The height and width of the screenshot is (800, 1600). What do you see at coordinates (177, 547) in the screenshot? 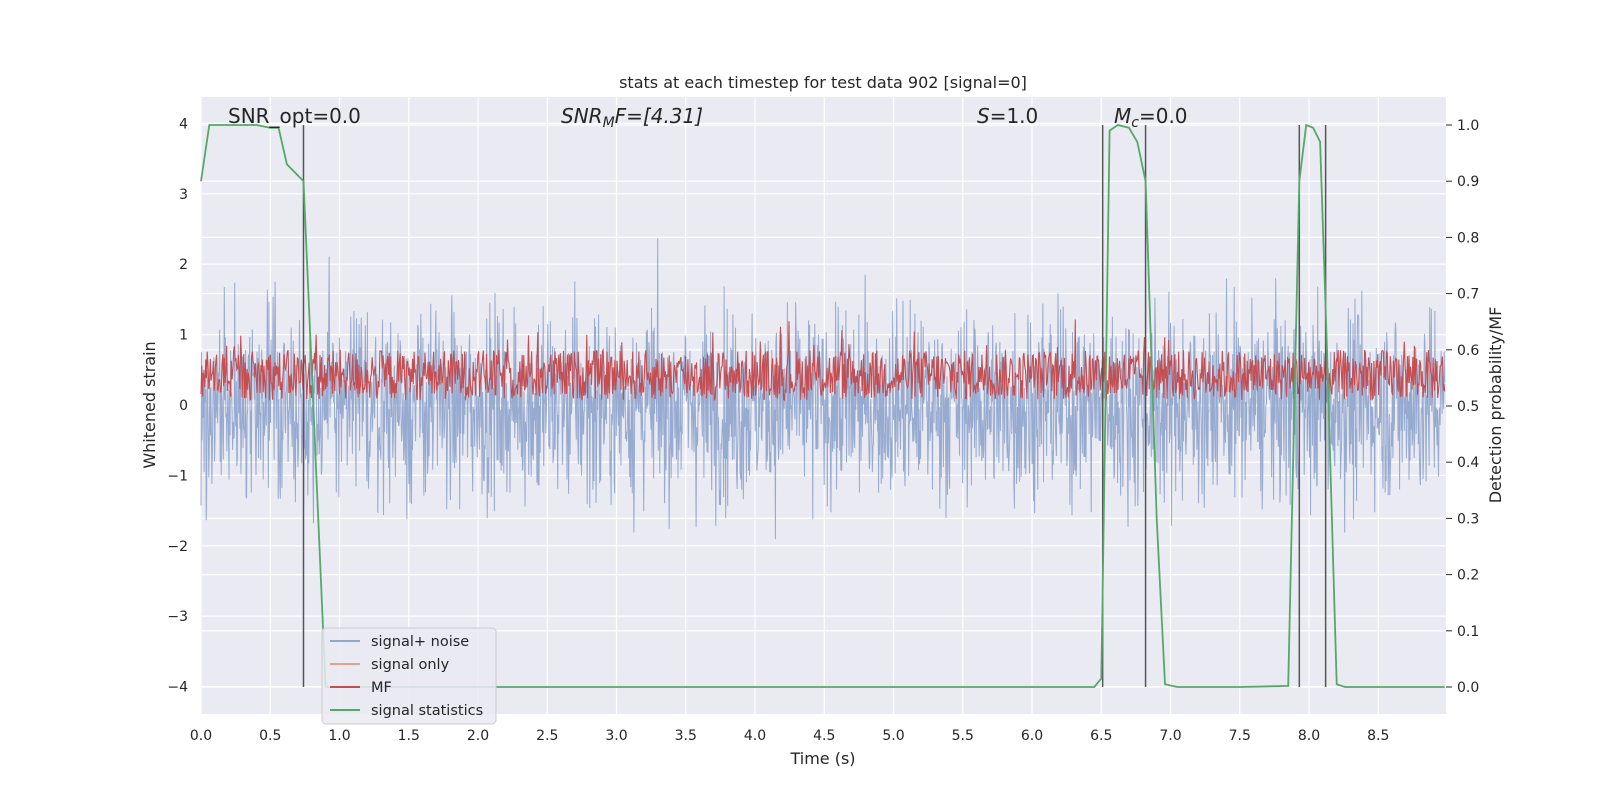
I see `y-left-tick-label: −2` at bounding box center [177, 547].